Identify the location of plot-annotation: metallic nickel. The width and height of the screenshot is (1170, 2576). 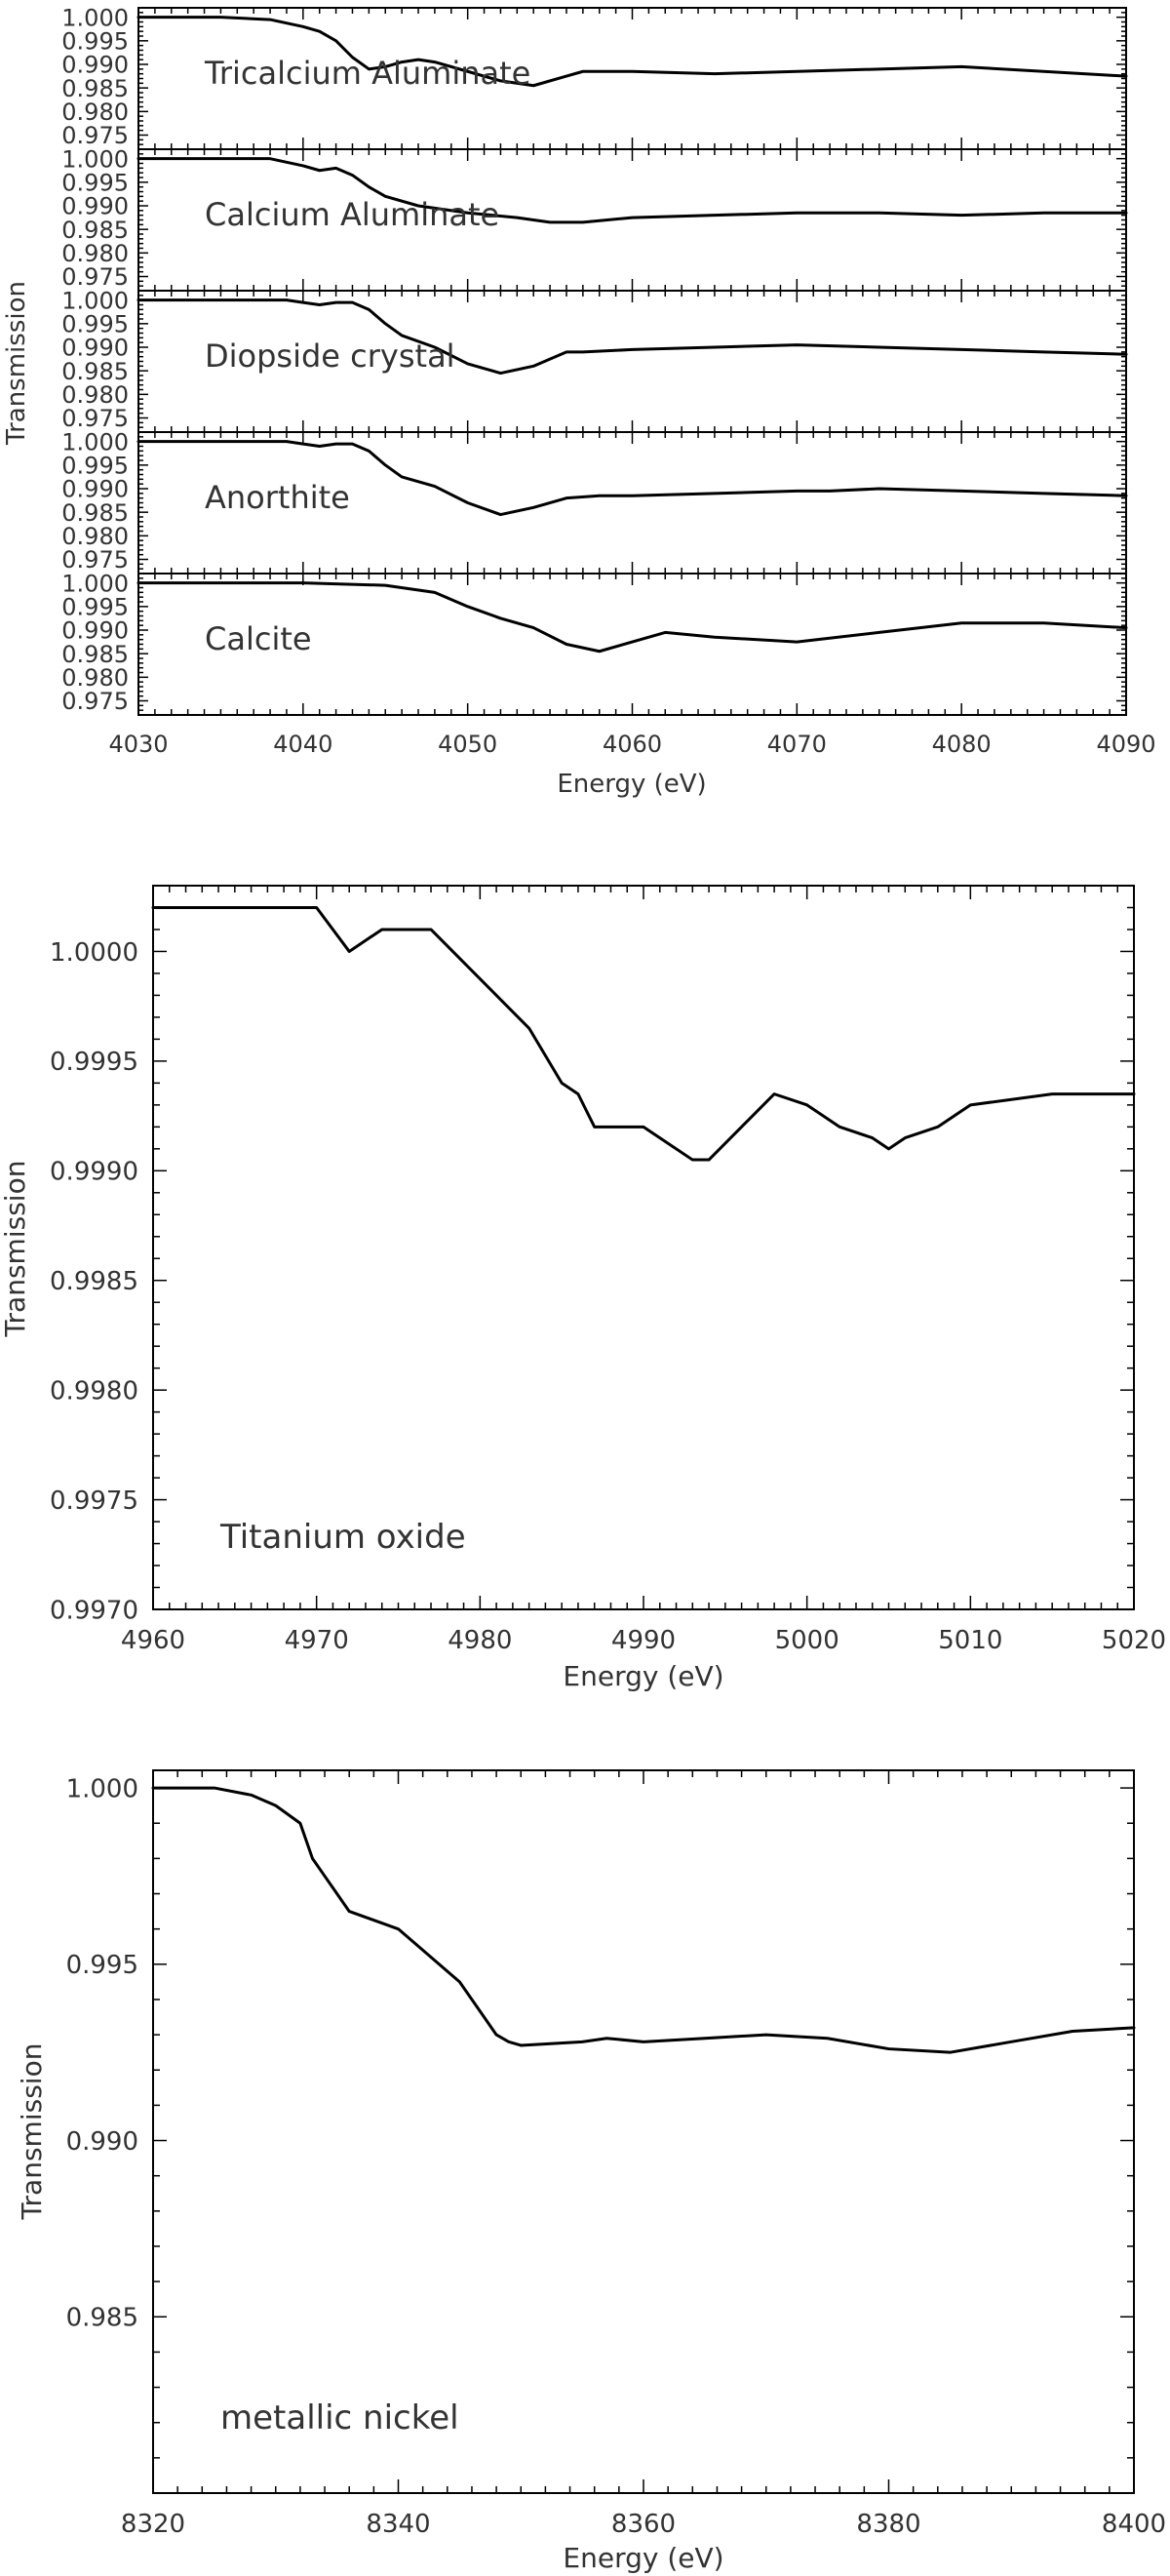
(339, 2417).